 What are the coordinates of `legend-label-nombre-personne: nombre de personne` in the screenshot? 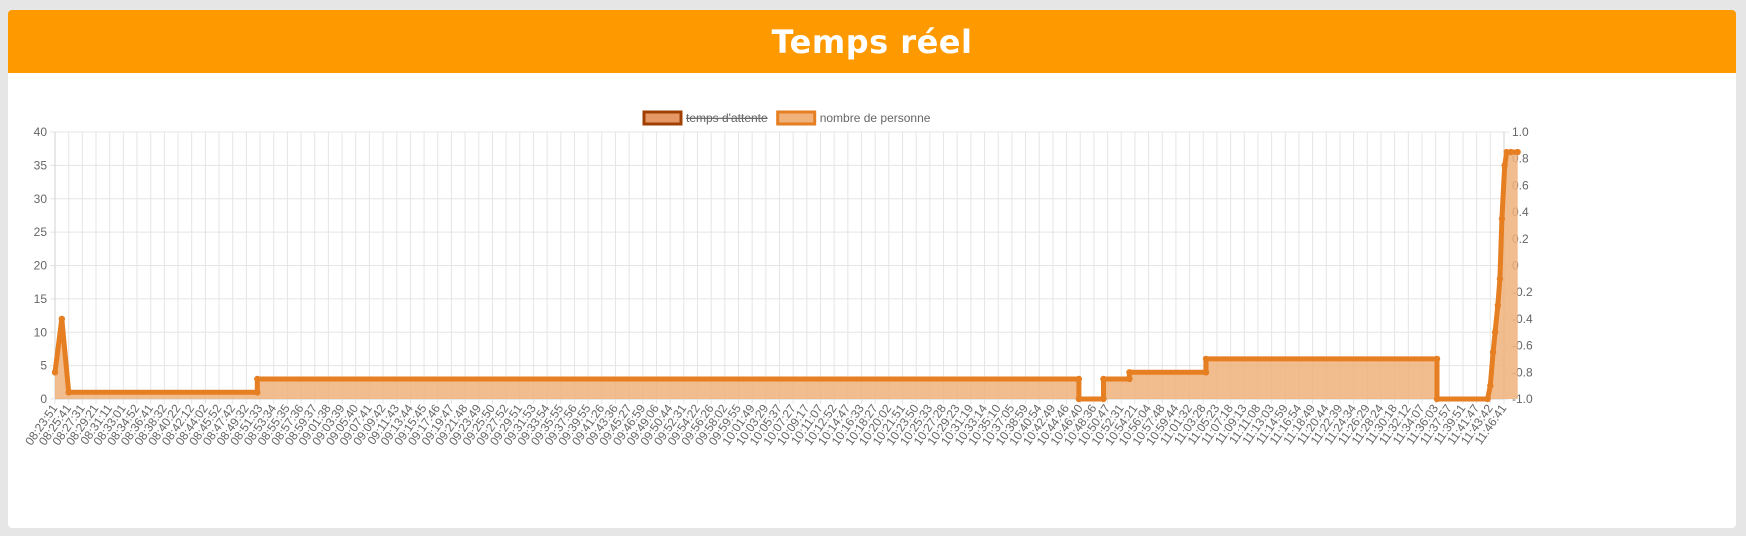 It's located at (875, 118).